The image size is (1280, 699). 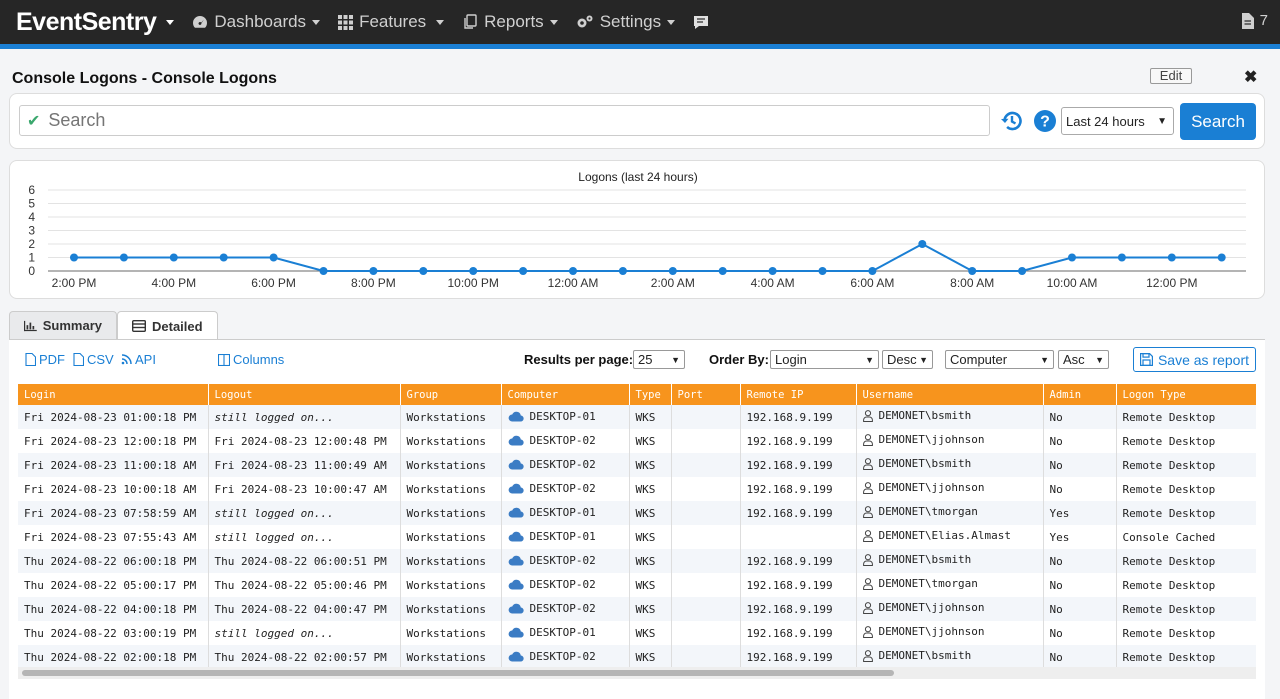 What do you see at coordinates (391, 22) in the screenshot?
I see `nav-features: Features` at bounding box center [391, 22].